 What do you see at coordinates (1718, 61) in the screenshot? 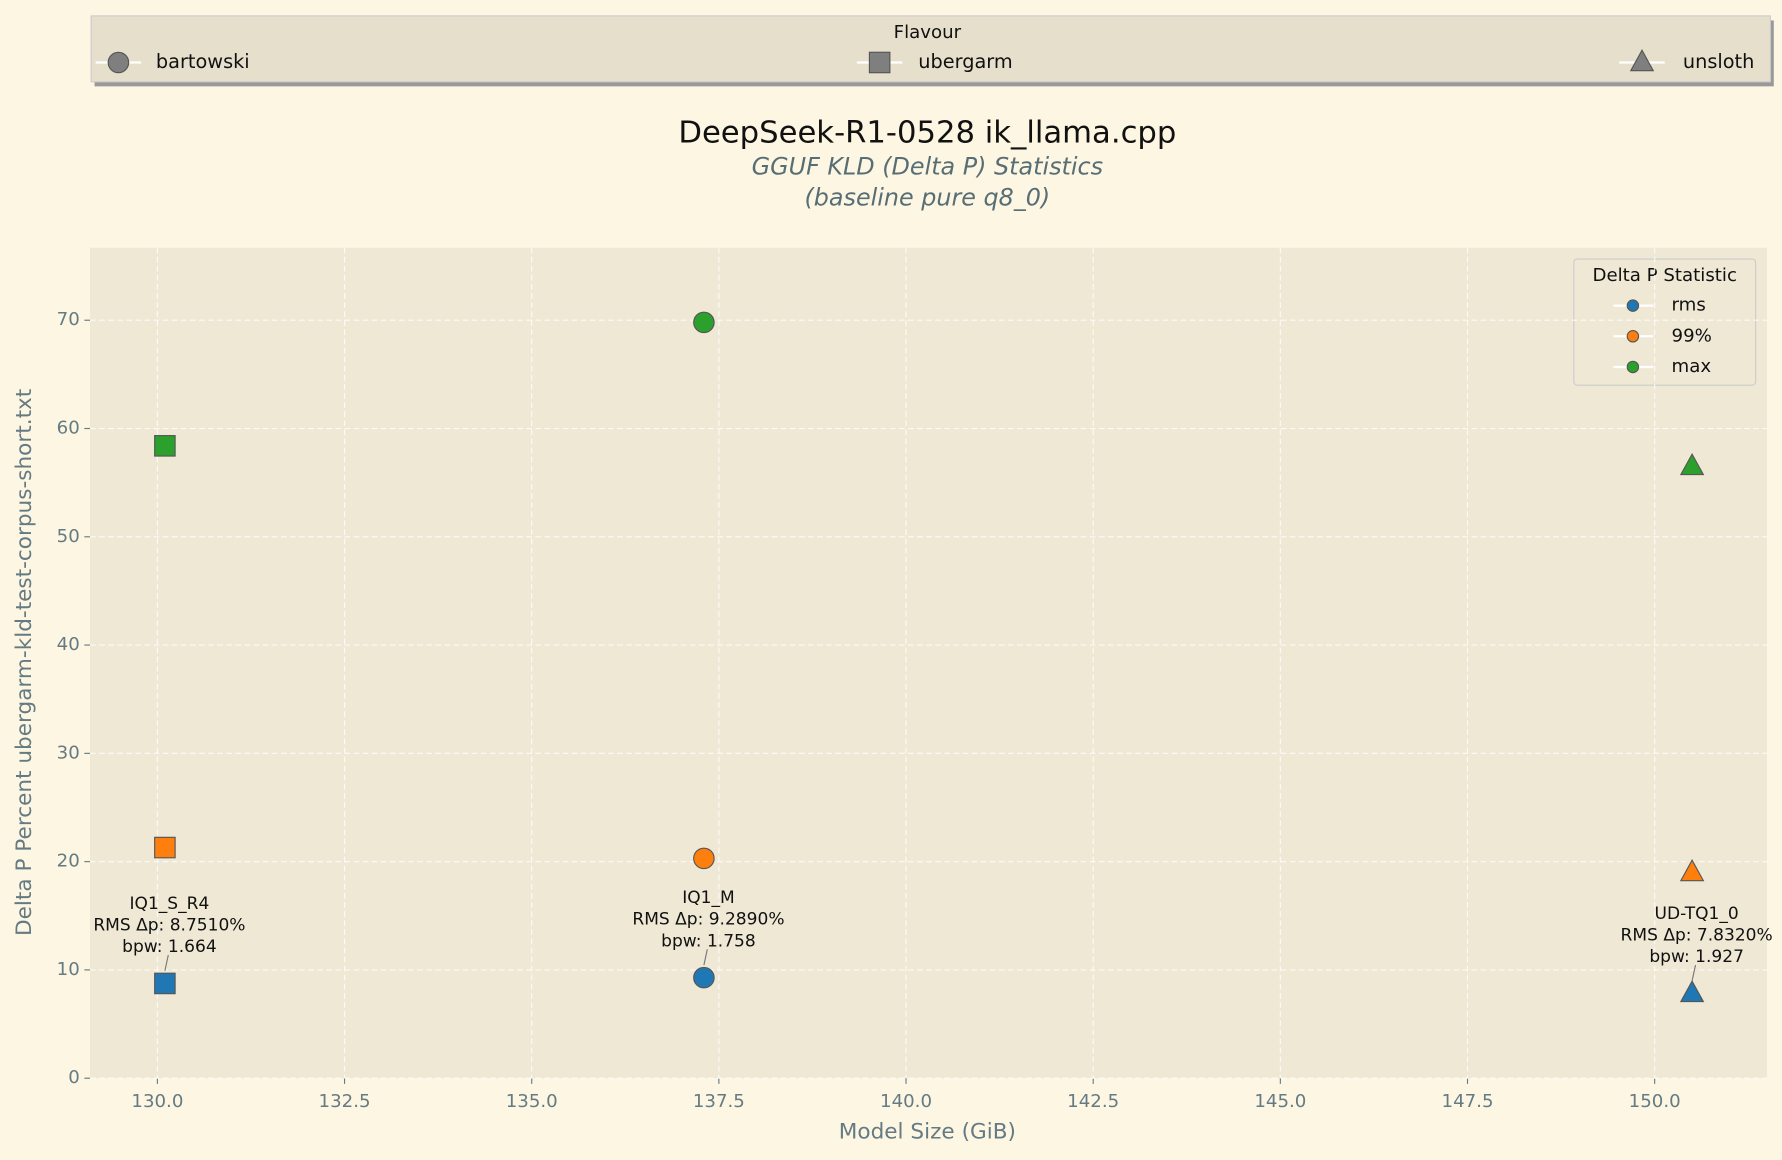
I see `legend-label: unsloth` at bounding box center [1718, 61].